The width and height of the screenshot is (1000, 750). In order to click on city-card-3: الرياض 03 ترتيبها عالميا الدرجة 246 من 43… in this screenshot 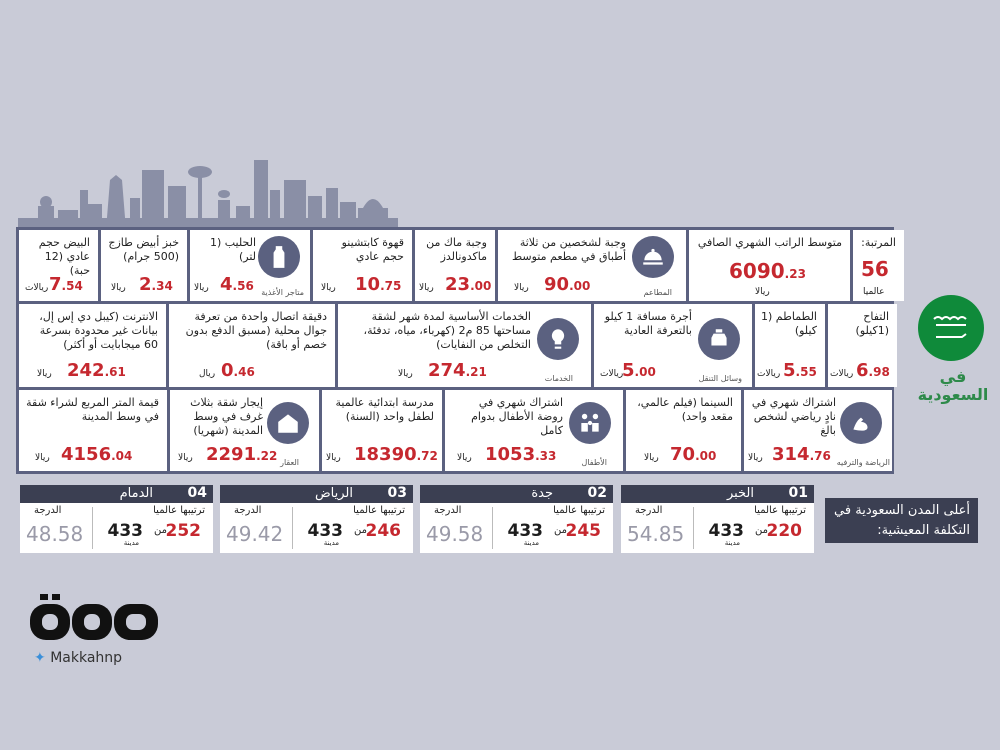, I will do `click(316, 519)`.